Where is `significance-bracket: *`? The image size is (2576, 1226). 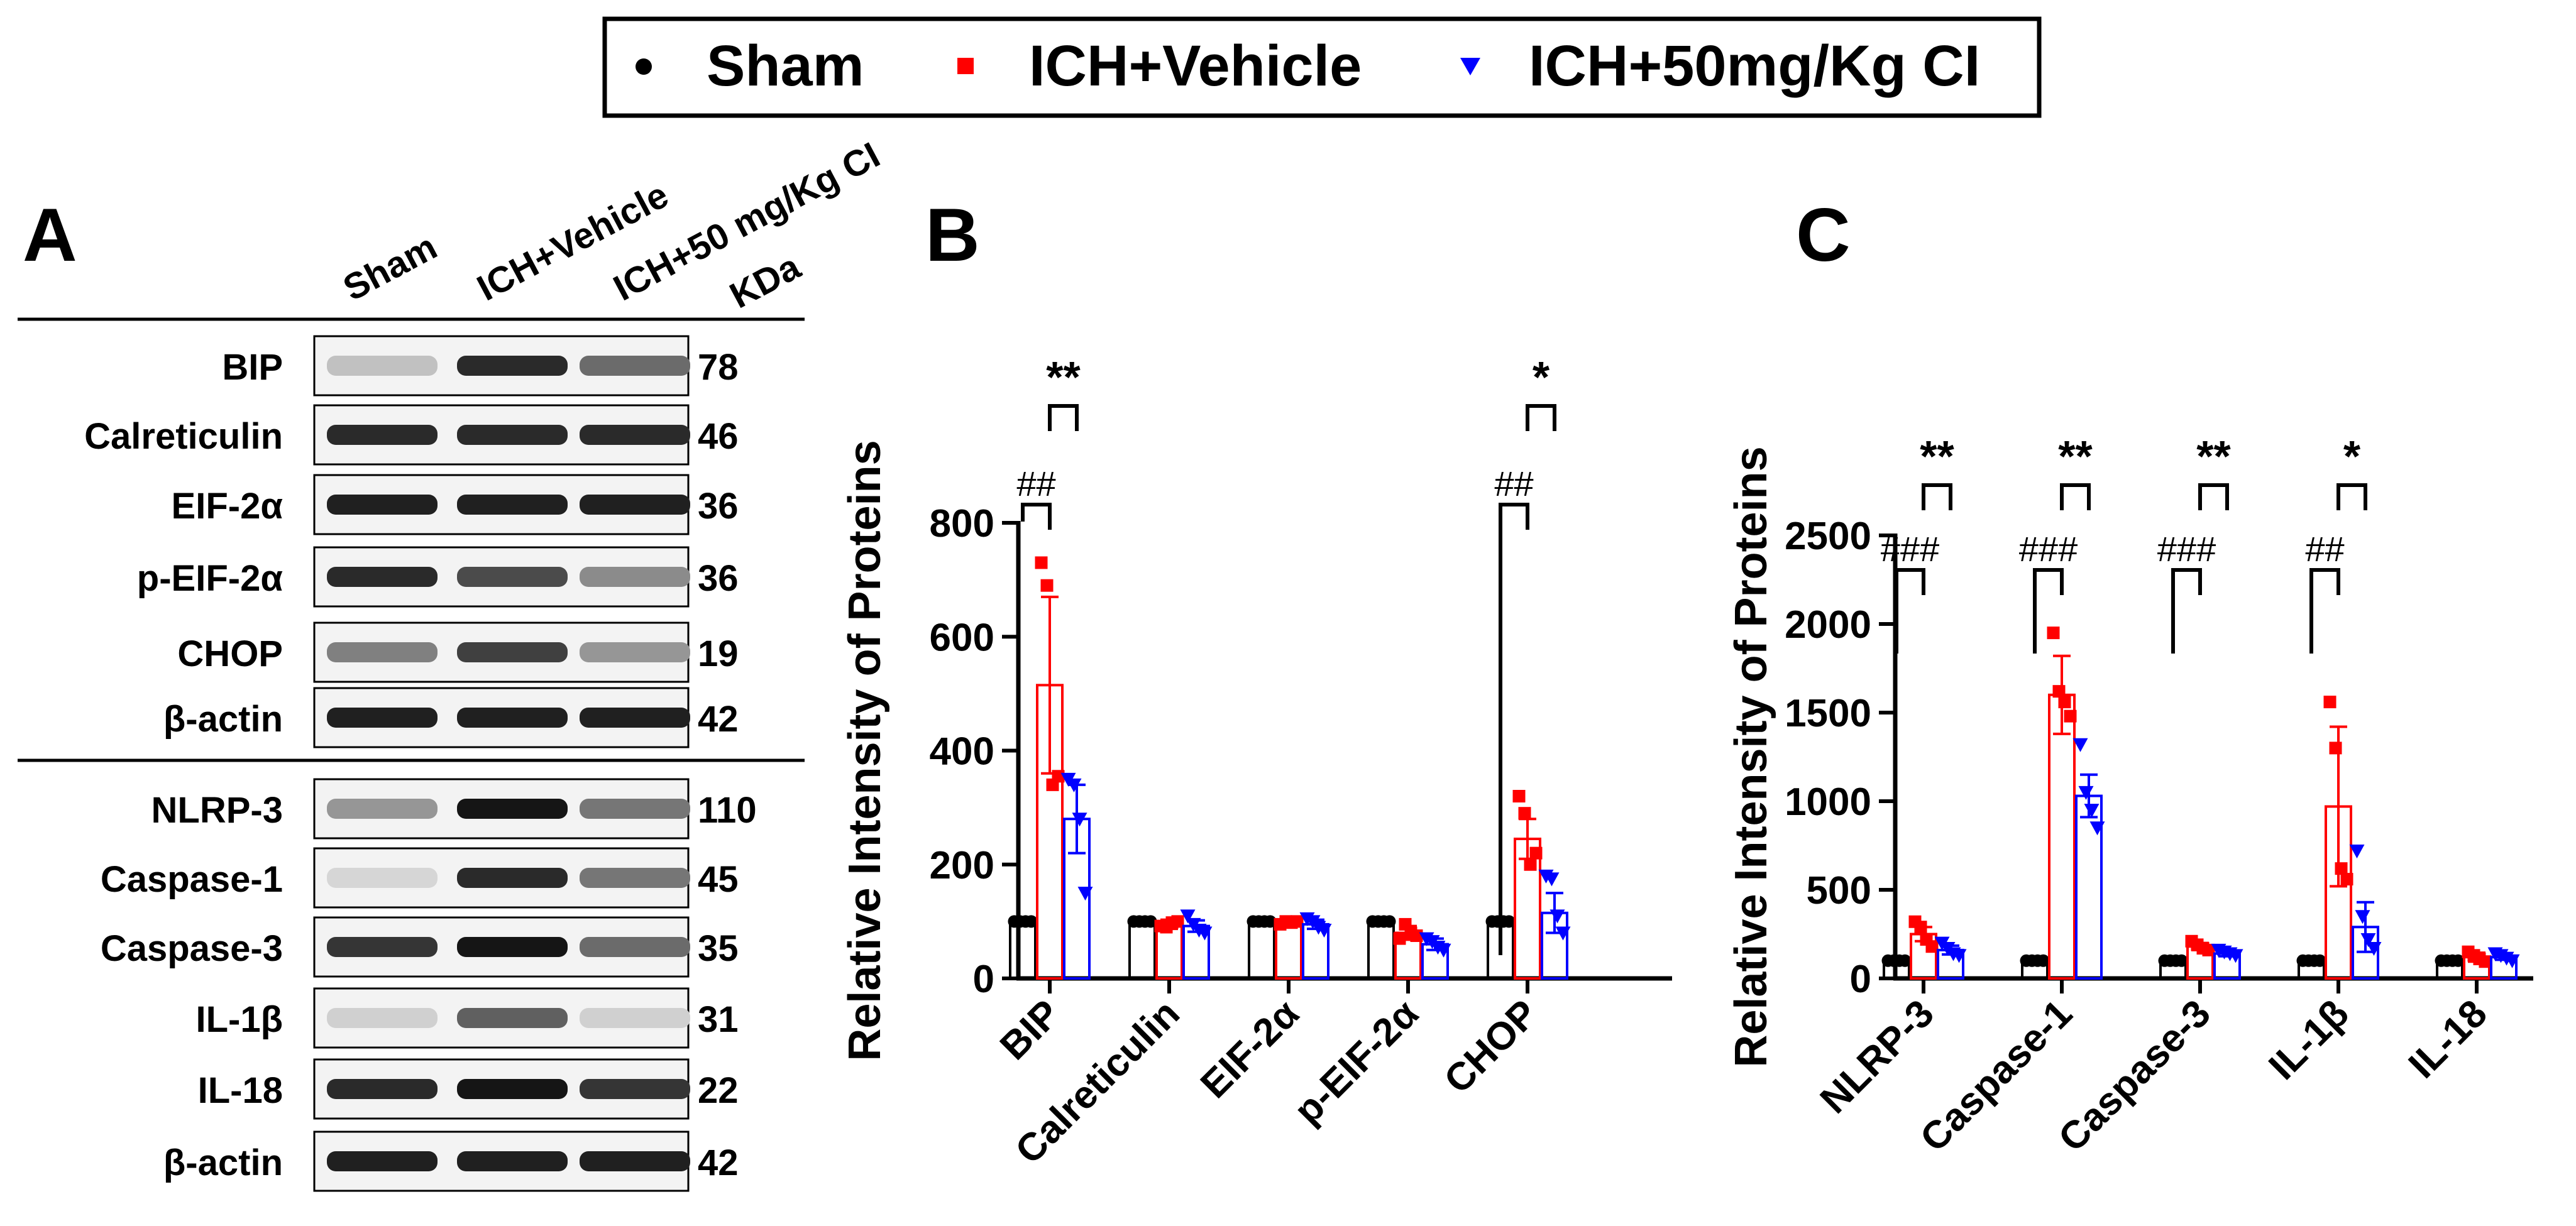
significance-bracket: * is located at coordinates (1541, 392).